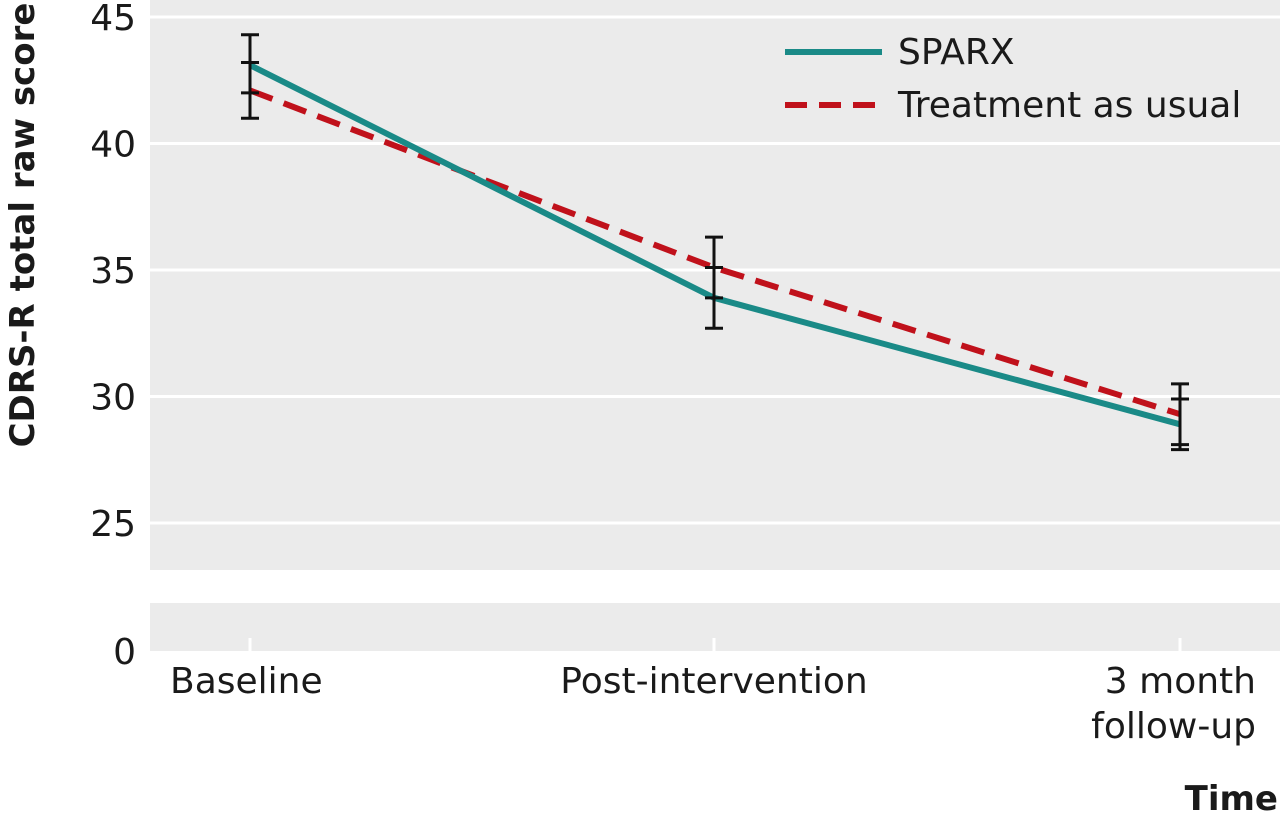 Image resolution: width=1280 pixels, height=814 pixels. I want to click on x-axis-ticks, so click(715, 644).